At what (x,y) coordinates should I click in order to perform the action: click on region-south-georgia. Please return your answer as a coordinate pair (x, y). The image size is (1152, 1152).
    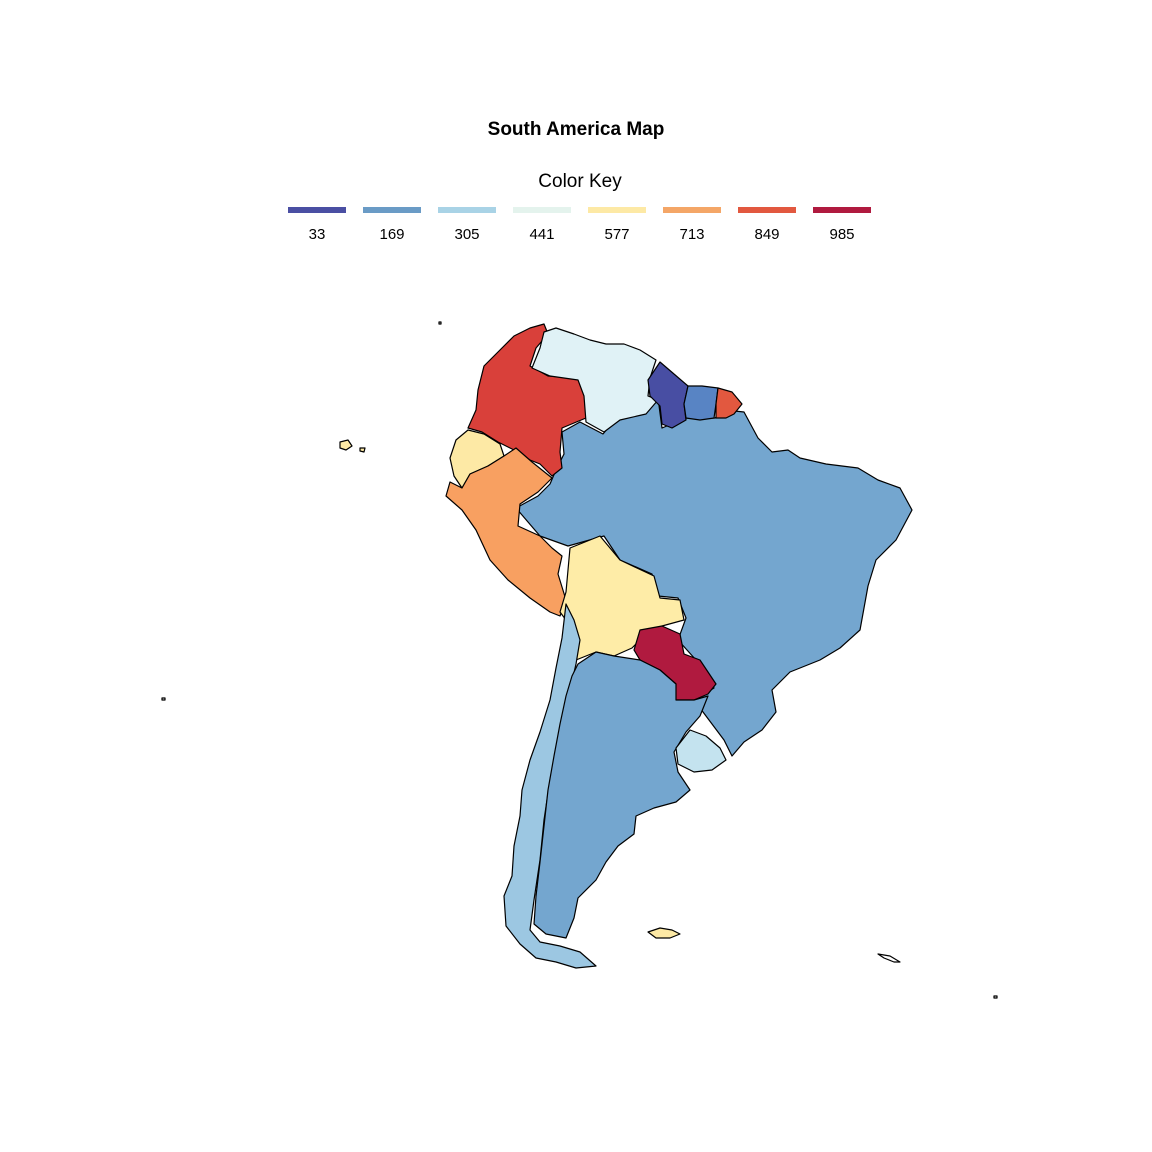
    Looking at the image, I should click on (889, 958).